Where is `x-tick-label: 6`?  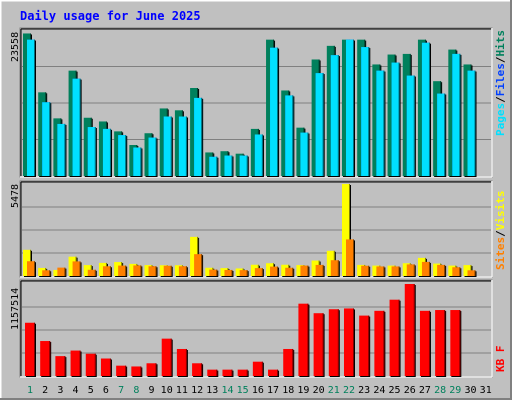
x-tick-label: 6 is located at coordinates (106, 390).